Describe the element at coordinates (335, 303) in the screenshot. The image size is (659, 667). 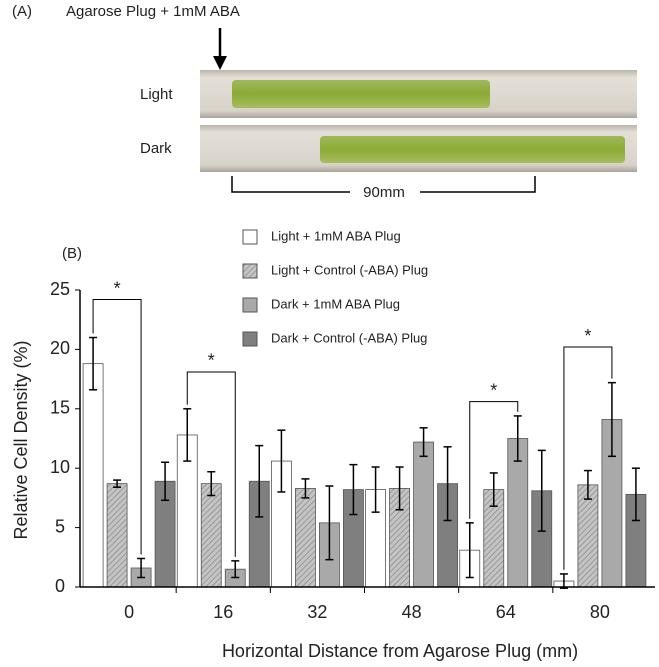
I see `legend-label: Dark + 1mM ABA Plug` at that location.